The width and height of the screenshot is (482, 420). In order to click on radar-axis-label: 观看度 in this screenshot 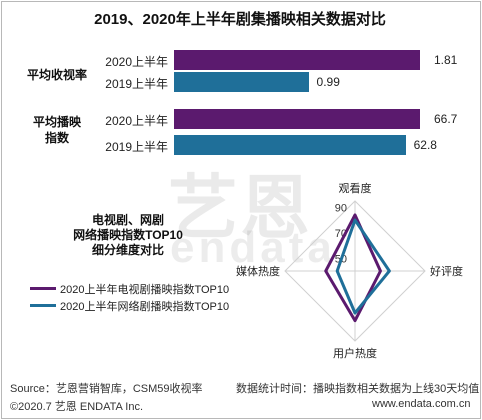, I will do `click(355, 188)`.